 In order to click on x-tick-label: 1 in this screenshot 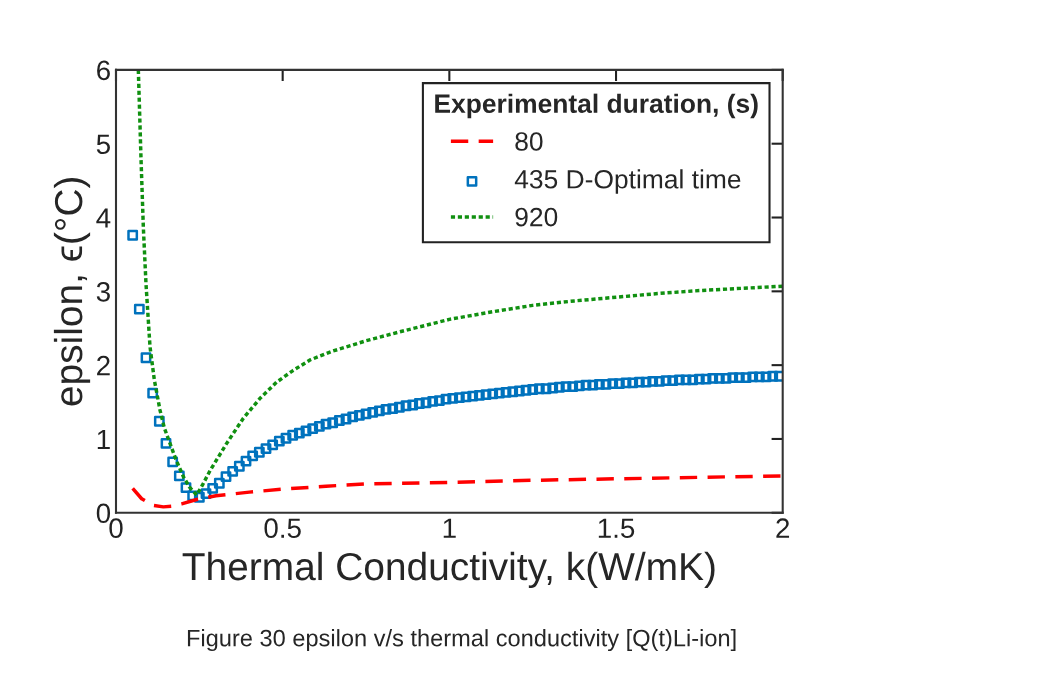, I will do `click(449, 528)`.